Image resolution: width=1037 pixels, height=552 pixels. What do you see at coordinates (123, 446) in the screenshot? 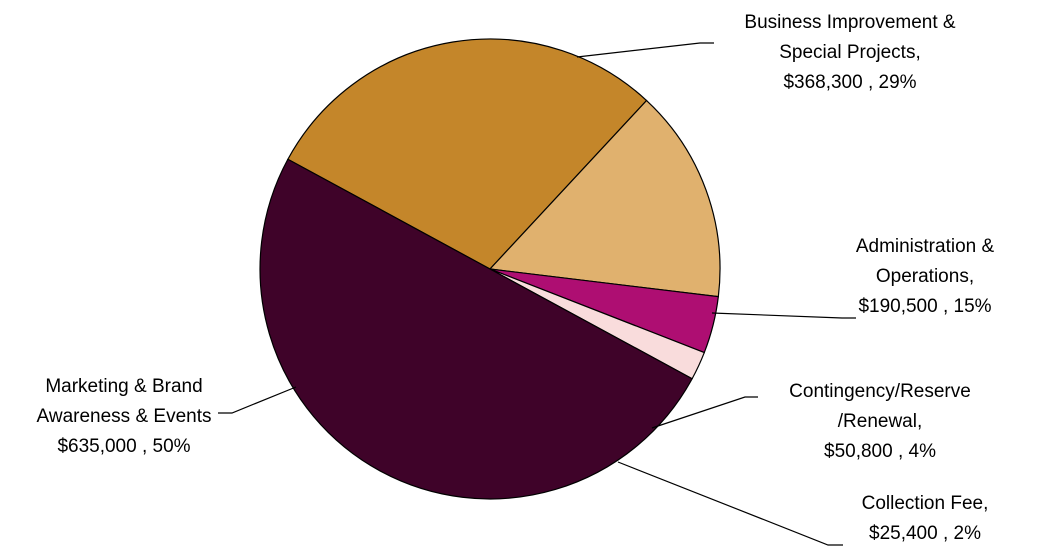
I see `slice-label-line: $635,000 , 50%` at bounding box center [123, 446].